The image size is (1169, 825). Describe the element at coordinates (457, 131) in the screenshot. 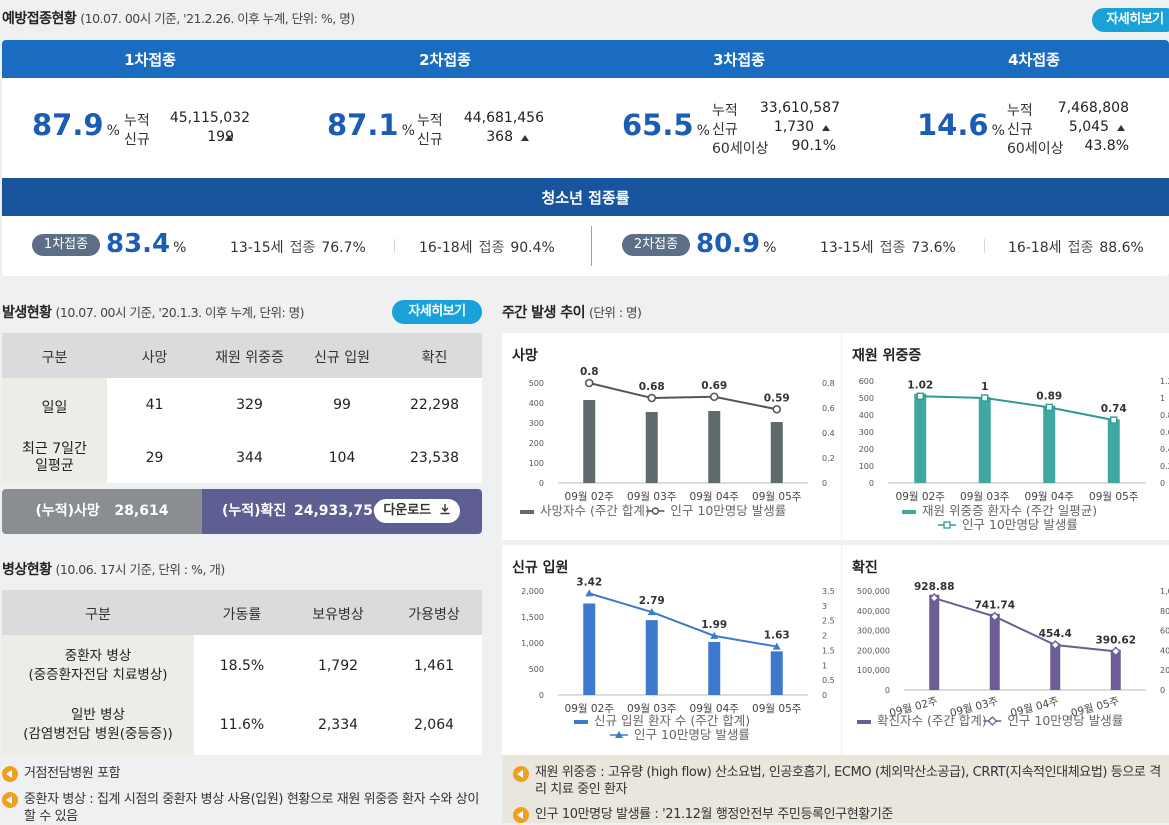

I see `dose-2-panel: 87.1% 누적 44,681,456 신규 368` at that location.